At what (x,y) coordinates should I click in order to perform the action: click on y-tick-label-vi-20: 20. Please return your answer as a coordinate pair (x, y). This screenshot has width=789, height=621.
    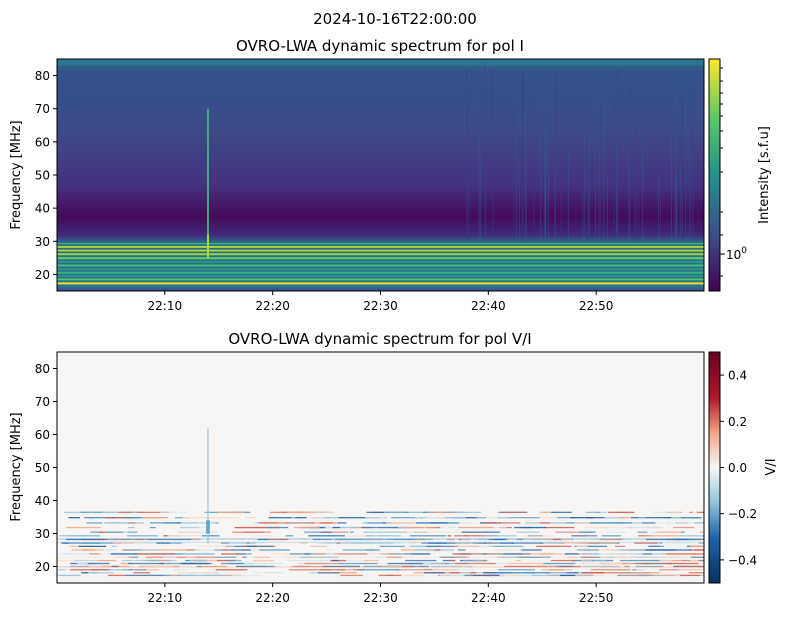
    Looking at the image, I should click on (42, 567).